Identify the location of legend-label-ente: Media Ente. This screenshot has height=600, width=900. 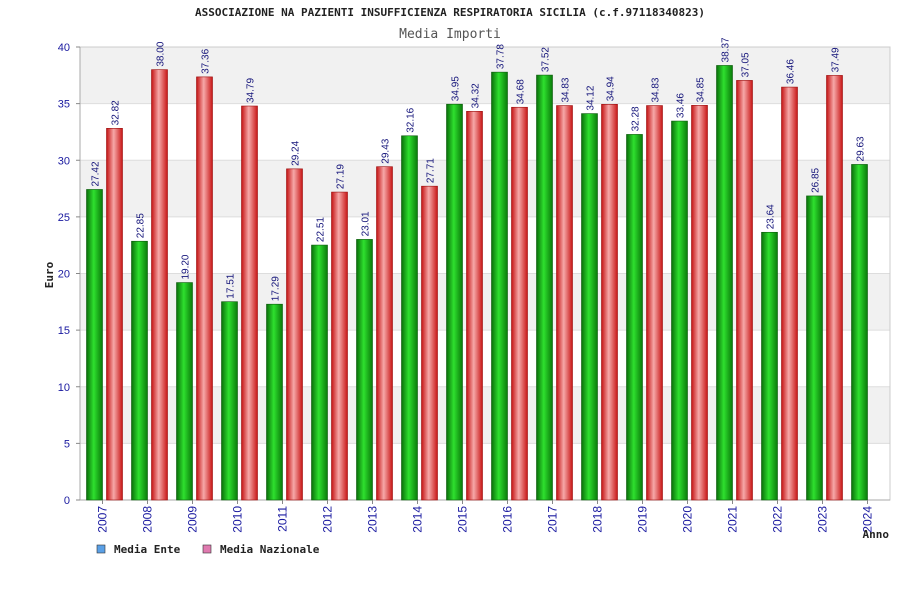
(147, 549).